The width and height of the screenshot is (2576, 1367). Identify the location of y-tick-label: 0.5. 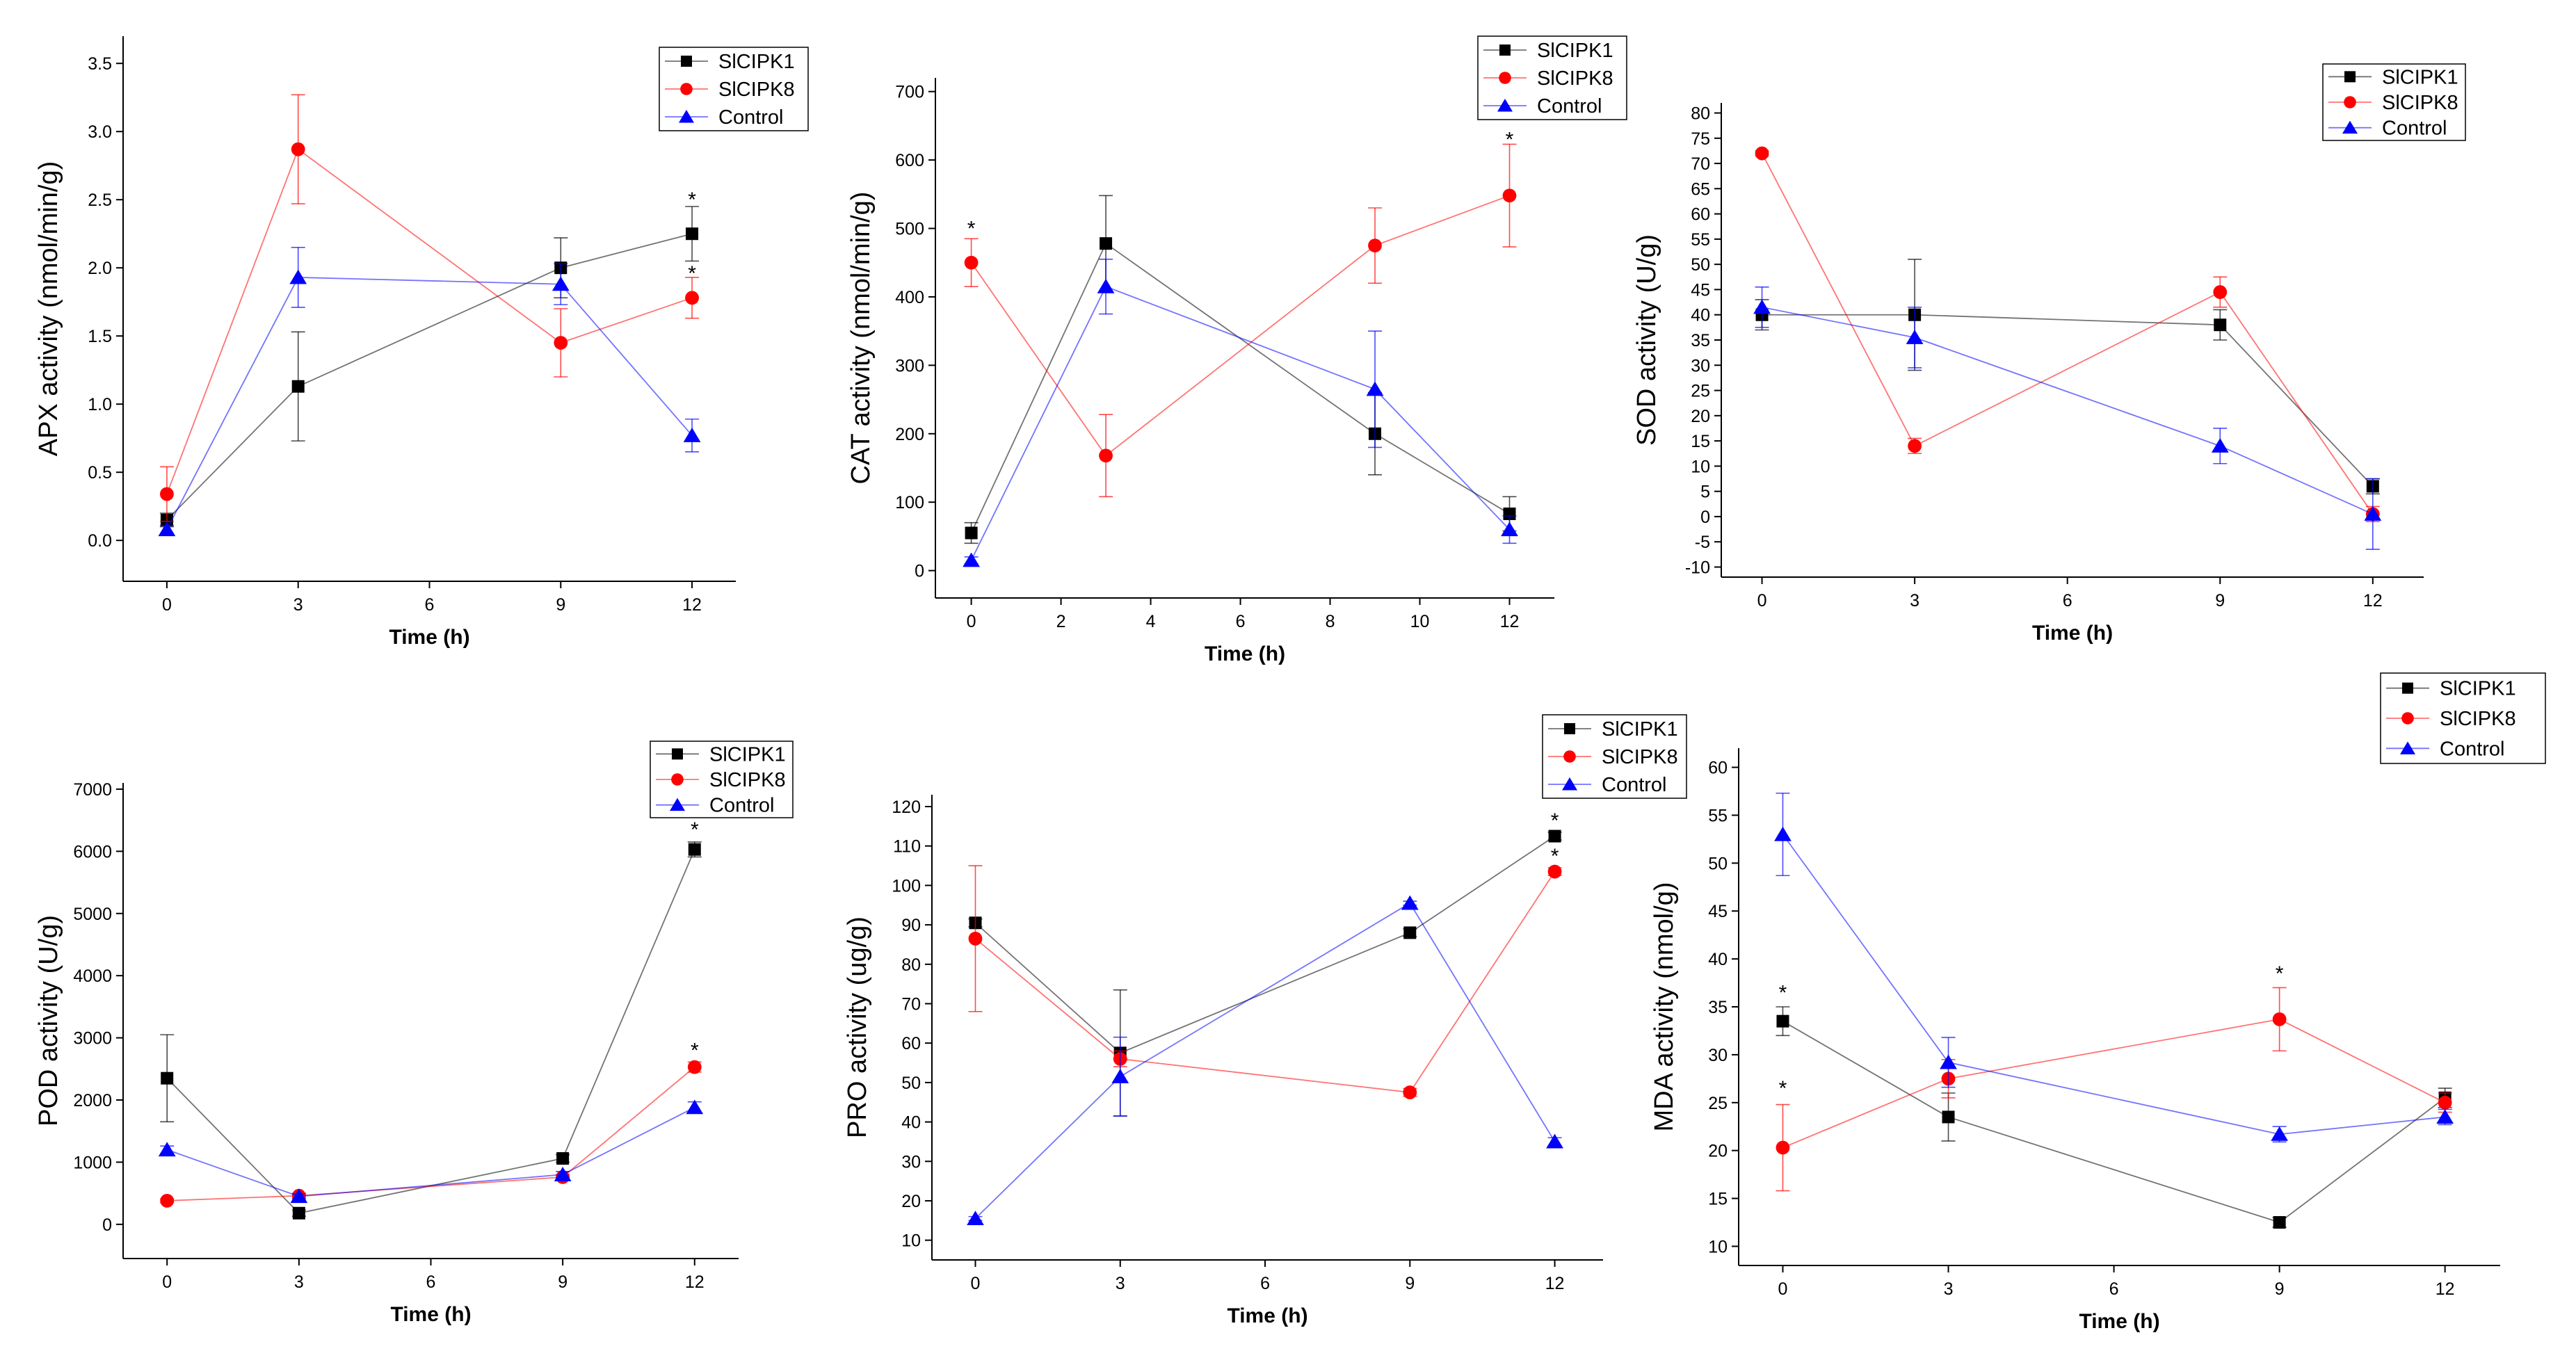
(100, 473).